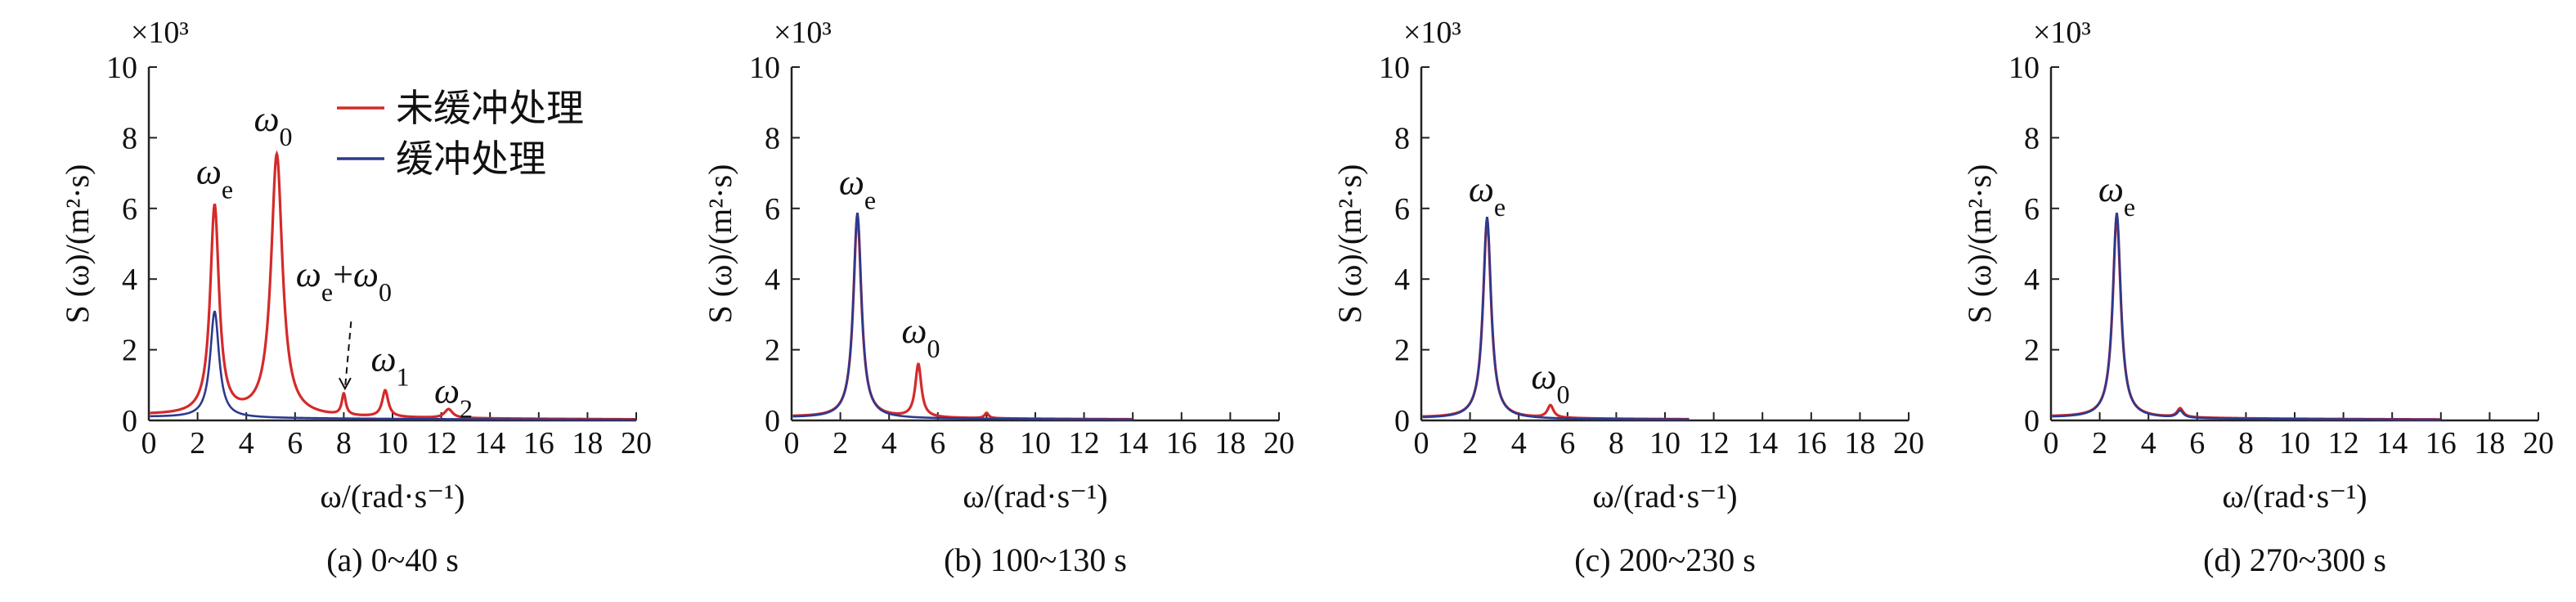 Image resolution: width=2576 pixels, height=602 pixels. I want to click on panel-caption: (d) 270~300 s, so click(2294, 559).